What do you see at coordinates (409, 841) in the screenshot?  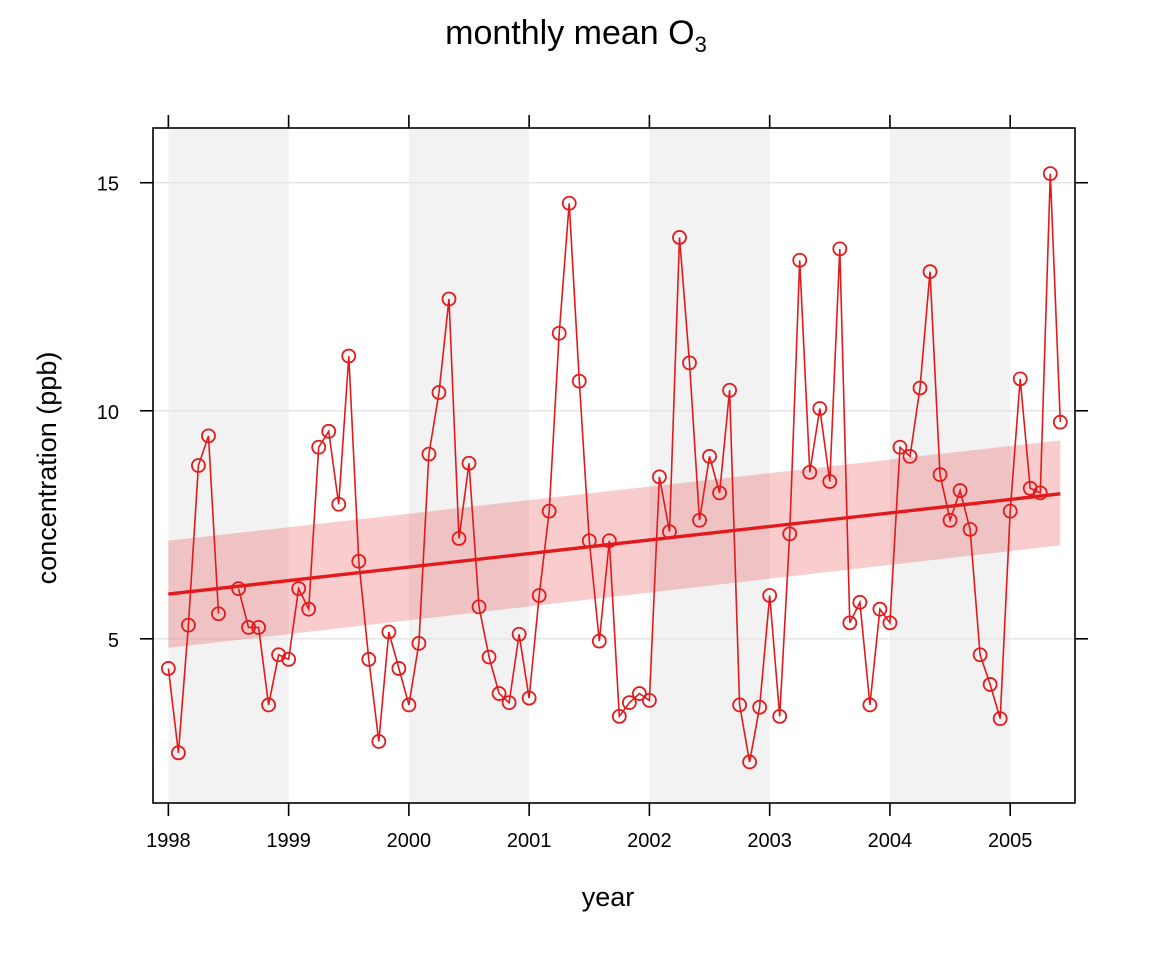 I see `x-tick-label: 2000` at bounding box center [409, 841].